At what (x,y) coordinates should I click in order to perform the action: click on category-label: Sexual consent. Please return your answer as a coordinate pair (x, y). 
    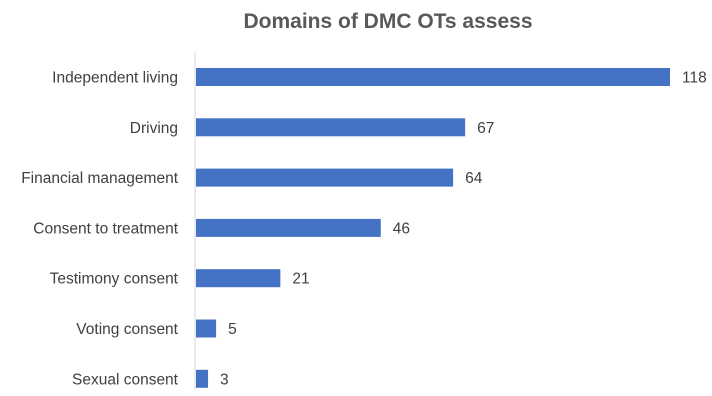
    Looking at the image, I should click on (125, 379).